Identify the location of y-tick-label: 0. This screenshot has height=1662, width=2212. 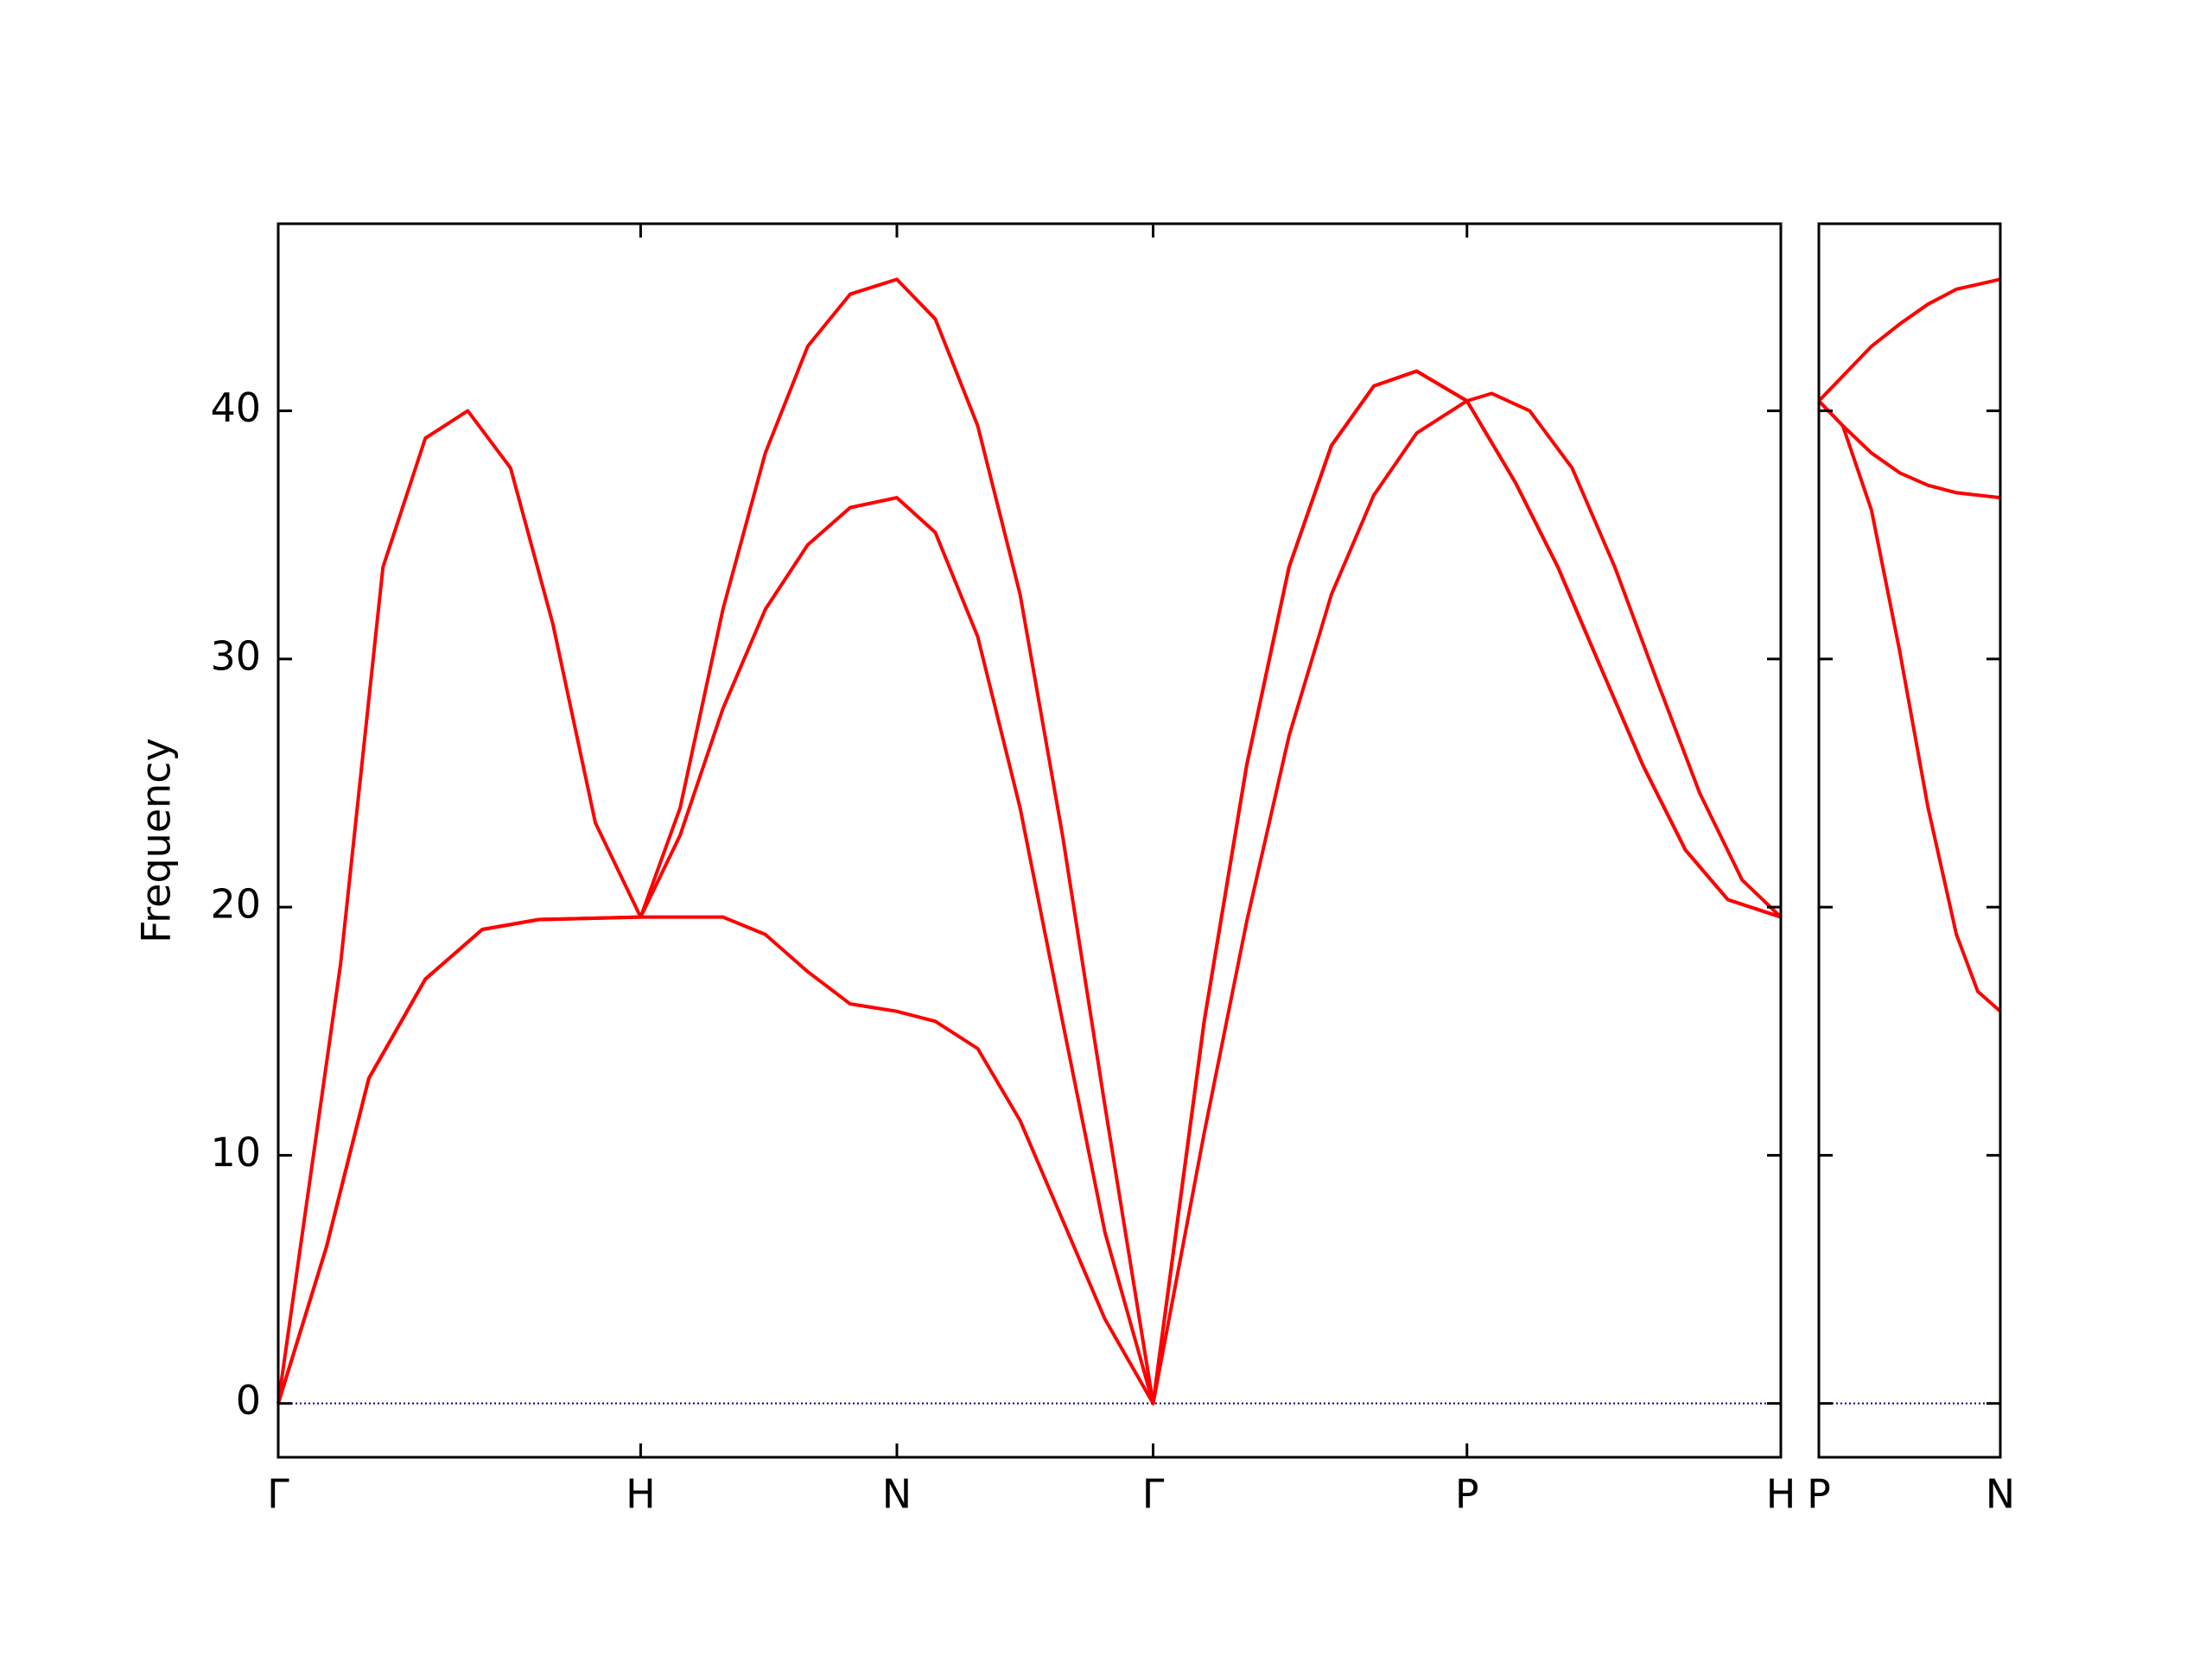
(248, 1400).